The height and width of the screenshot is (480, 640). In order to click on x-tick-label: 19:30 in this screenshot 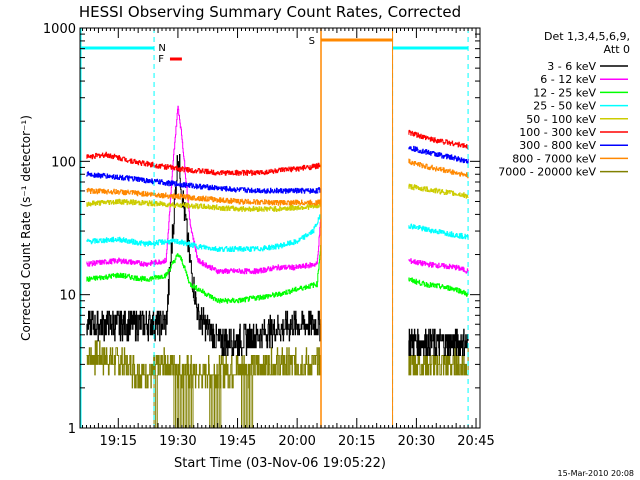, I will do `click(177, 441)`.